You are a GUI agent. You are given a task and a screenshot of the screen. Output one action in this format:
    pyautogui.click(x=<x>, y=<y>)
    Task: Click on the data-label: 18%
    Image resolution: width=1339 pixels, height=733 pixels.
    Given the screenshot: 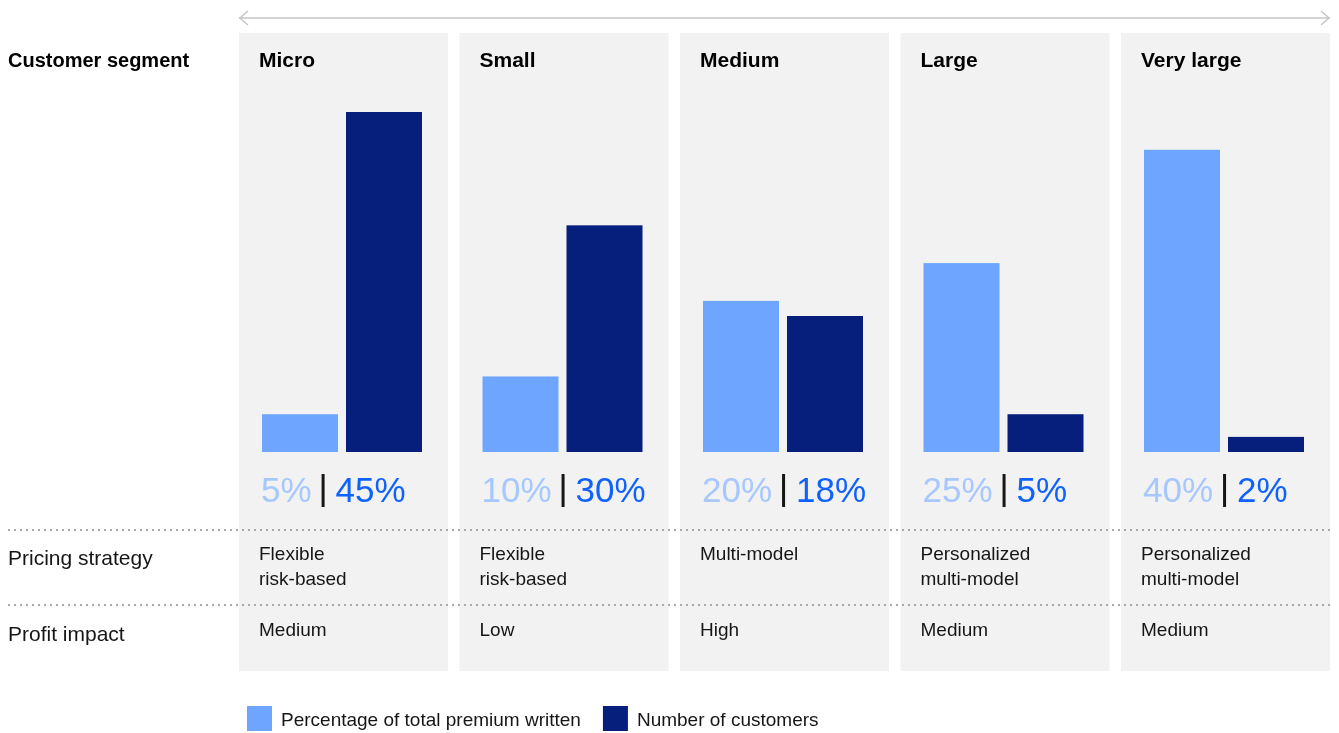 What is the action you would take?
    pyautogui.click(x=831, y=489)
    